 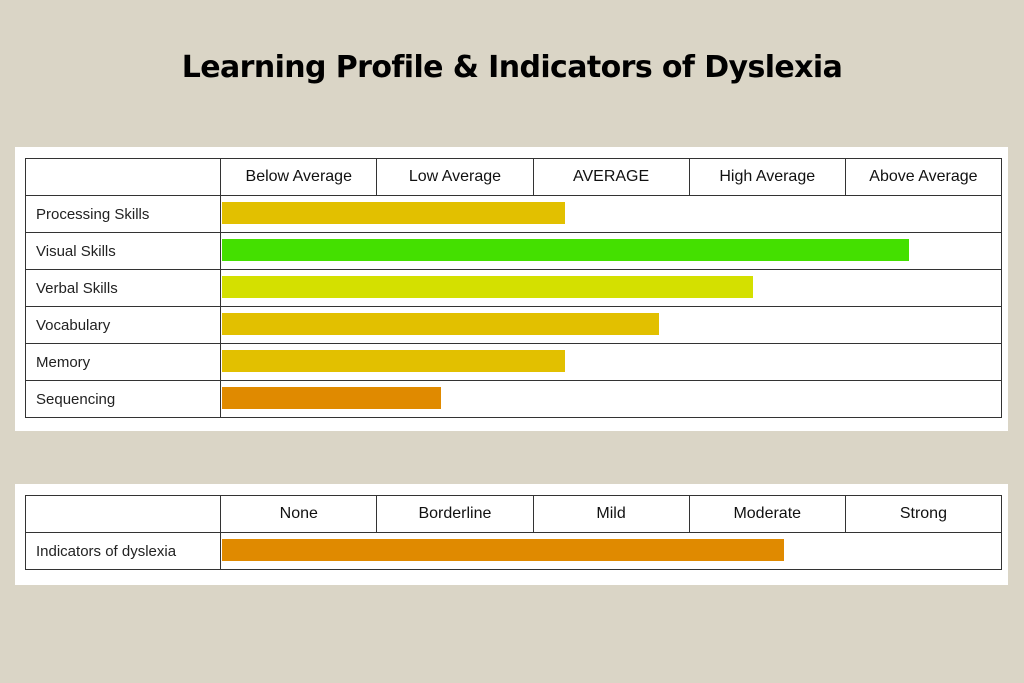 I want to click on table-row: Memory, so click(x=513, y=362).